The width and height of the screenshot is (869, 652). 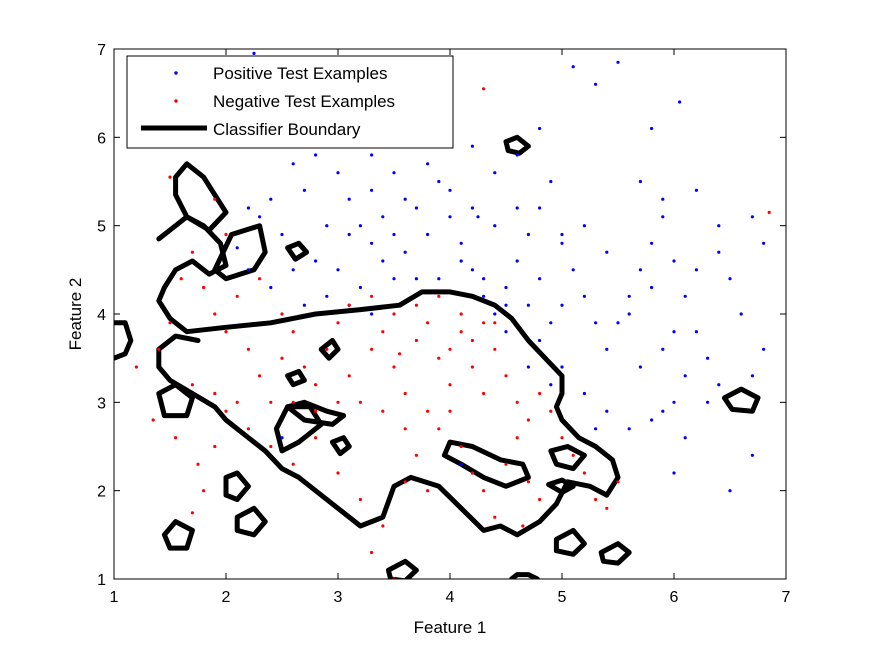 What do you see at coordinates (101, 492) in the screenshot?
I see `y-tick-label: 2` at bounding box center [101, 492].